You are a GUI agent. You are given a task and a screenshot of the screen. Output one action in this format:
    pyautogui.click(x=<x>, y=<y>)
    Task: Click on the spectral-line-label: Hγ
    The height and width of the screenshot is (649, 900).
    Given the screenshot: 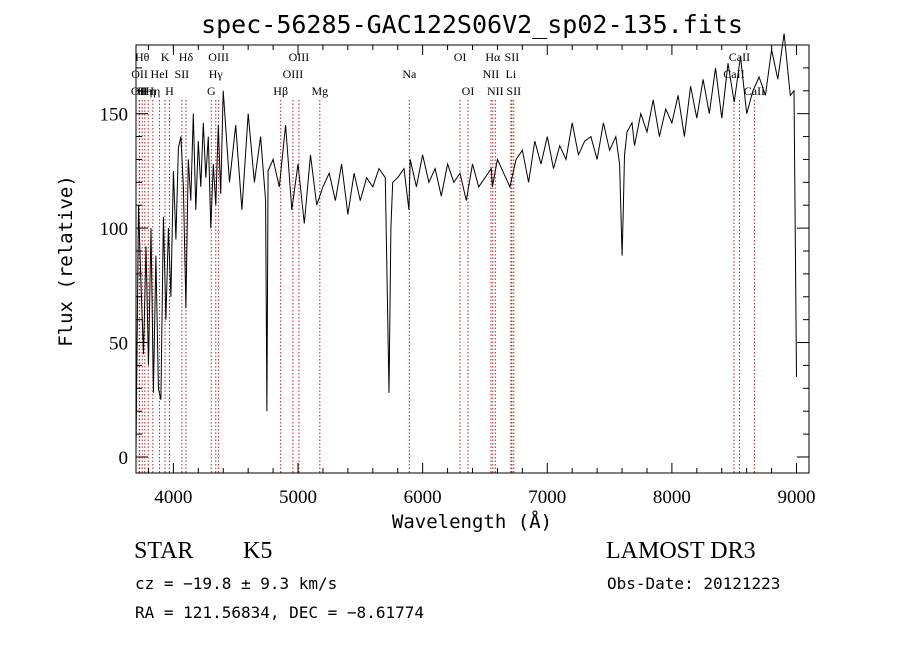 What is the action you would take?
    pyautogui.click(x=216, y=74)
    